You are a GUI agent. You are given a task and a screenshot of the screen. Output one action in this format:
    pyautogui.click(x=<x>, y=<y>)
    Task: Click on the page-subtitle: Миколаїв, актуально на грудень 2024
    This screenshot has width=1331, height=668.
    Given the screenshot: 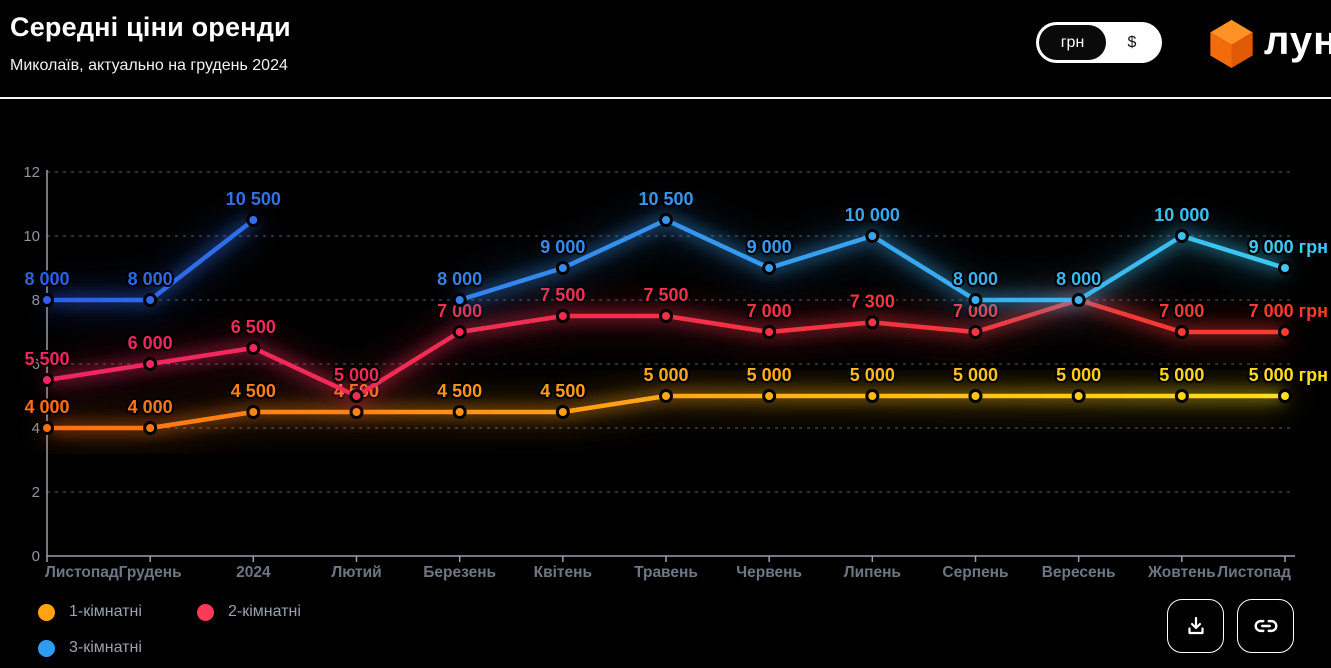 What is the action you would take?
    pyautogui.click(x=149, y=65)
    